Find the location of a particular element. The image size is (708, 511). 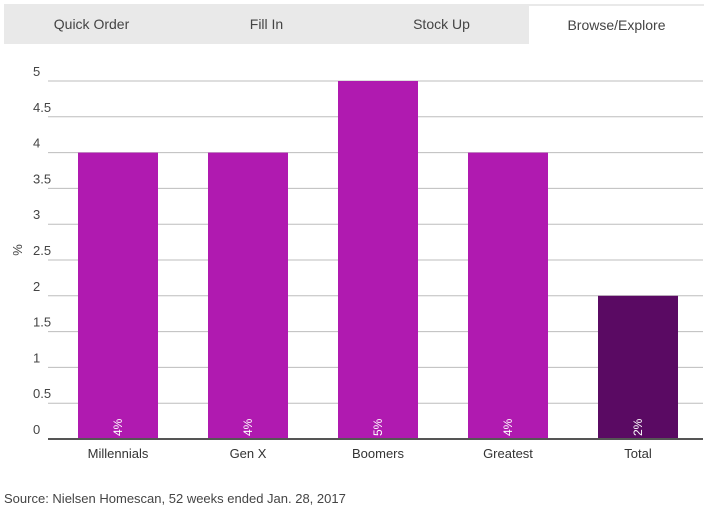

y-tick-label: 3.5 is located at coordinates (42, 178).